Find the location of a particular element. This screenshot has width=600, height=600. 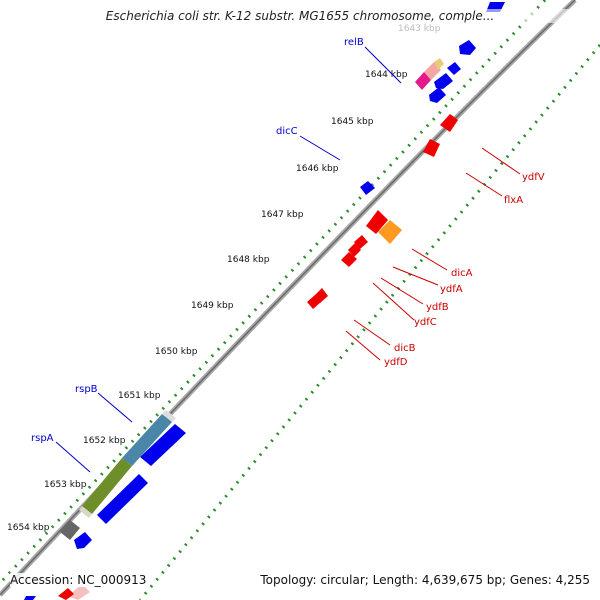

reverse-leader-lines is located at coordinates (433, 254).